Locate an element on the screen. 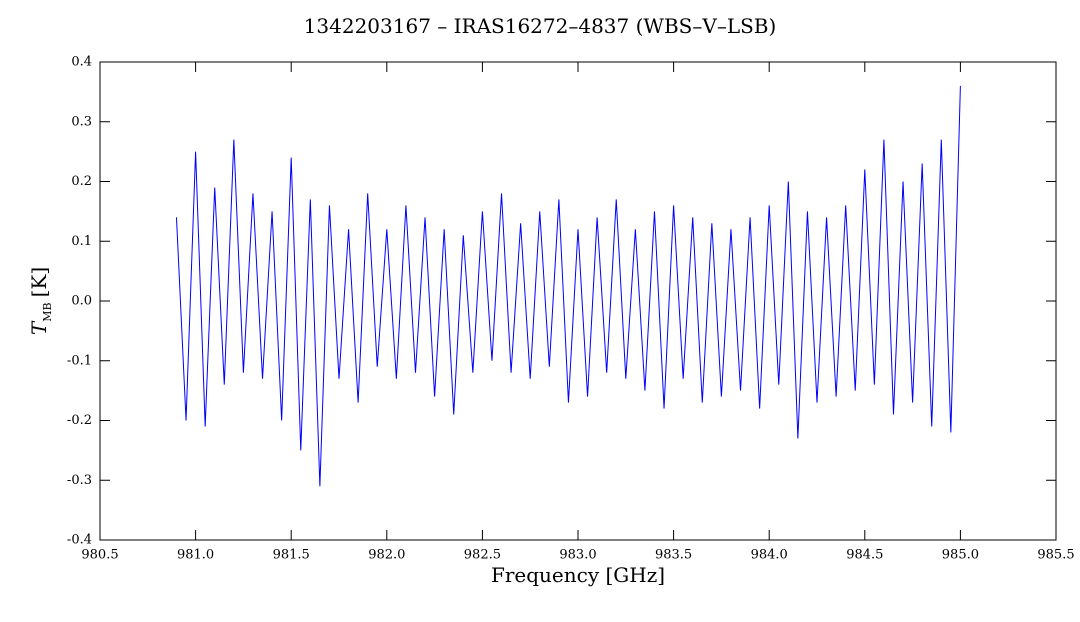 The height and width of the screenshot is (622, 1080). y-tick-label: 0.4 is located at coordinates (81, 62).